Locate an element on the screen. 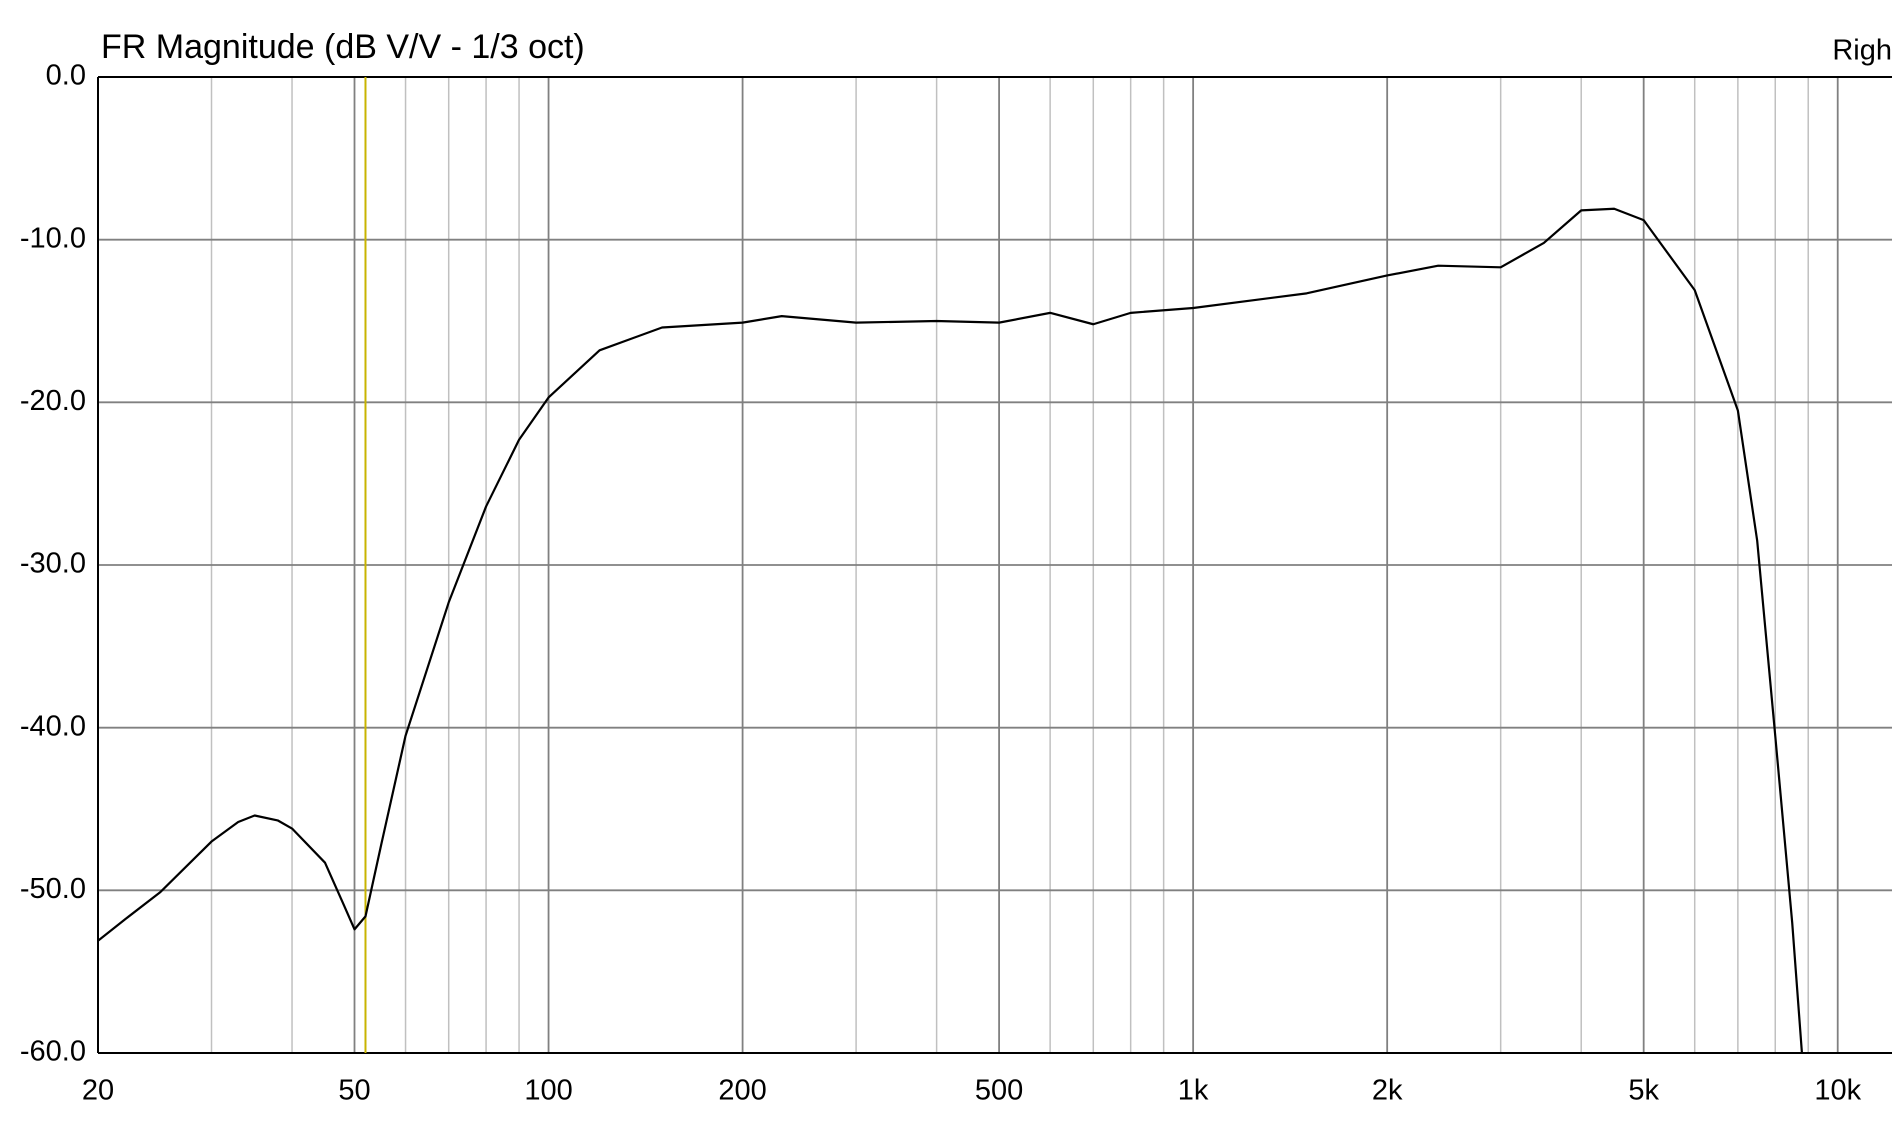 Image resolution: width=1892 pixels, height=1124 pixels. x-tick-label: 2k is located at coordinates (1387, 1091).